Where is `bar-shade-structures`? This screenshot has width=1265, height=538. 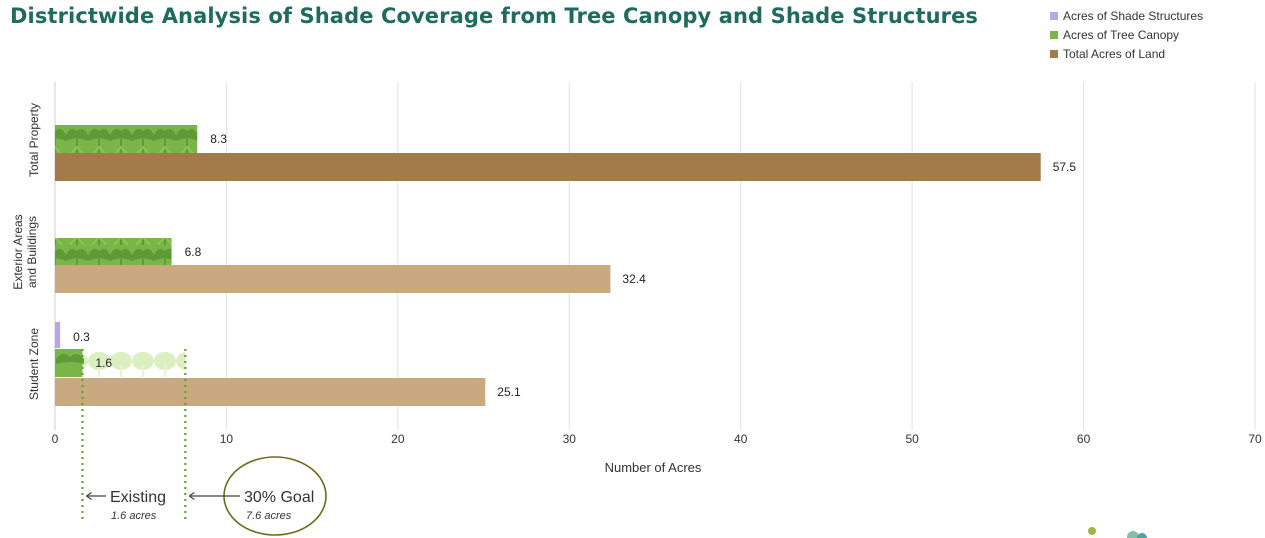 bar-shade-structures is located at coordinates (58, 335).